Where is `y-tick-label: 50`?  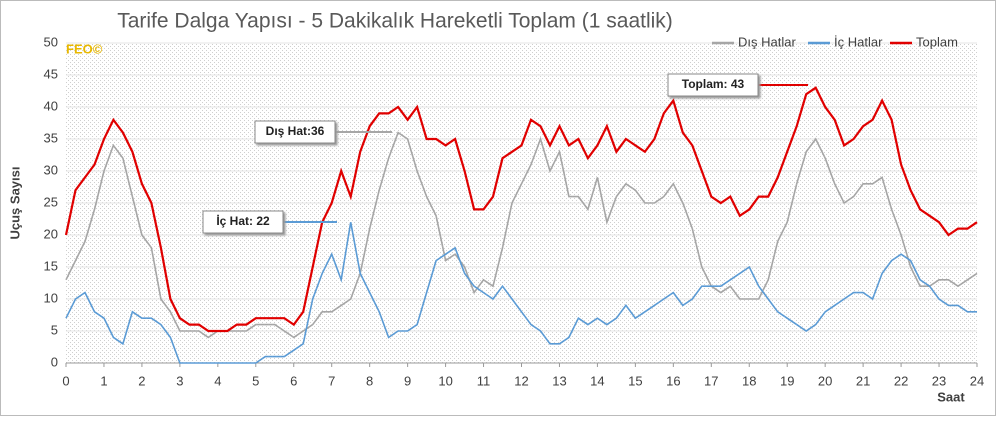
y-tick-label: 50 is located at coordinates (51, 41).